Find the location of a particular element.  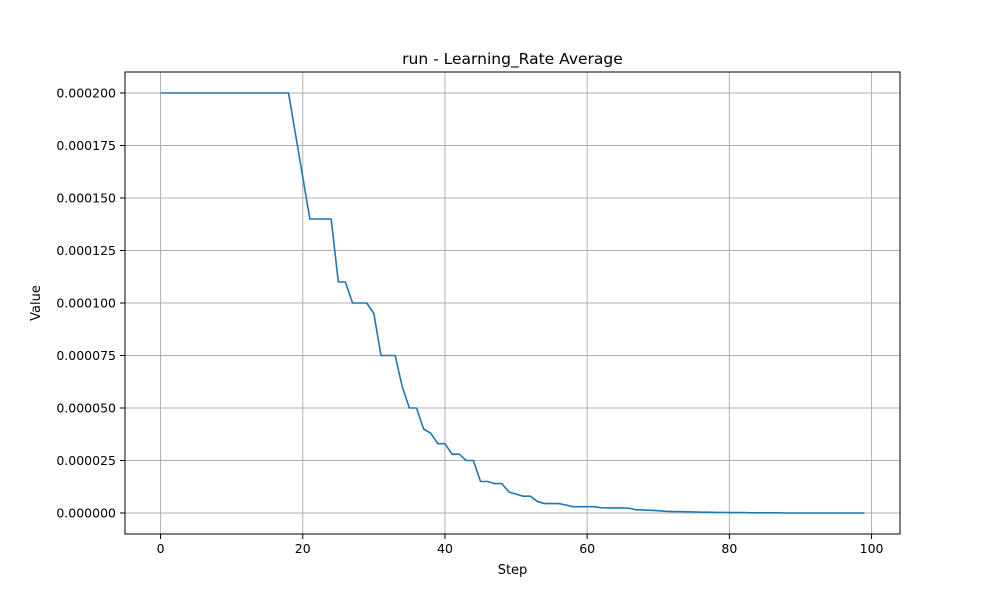

y-tick-label: 0.000075 is located at coordinates (86, 355).